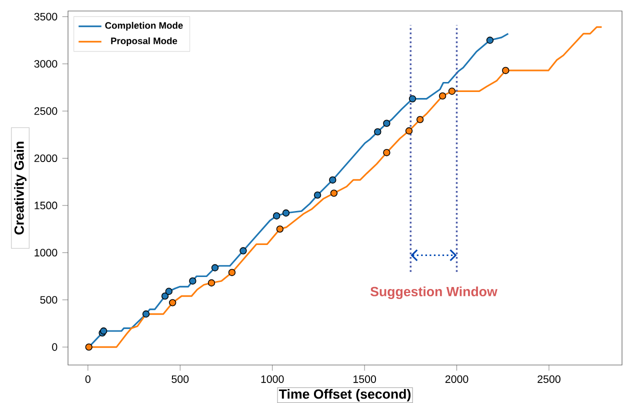 Image resolution: width=623 pixels, height=403 pixels. I want to click on legend-label: Proposal Mode, so click(144, 41).